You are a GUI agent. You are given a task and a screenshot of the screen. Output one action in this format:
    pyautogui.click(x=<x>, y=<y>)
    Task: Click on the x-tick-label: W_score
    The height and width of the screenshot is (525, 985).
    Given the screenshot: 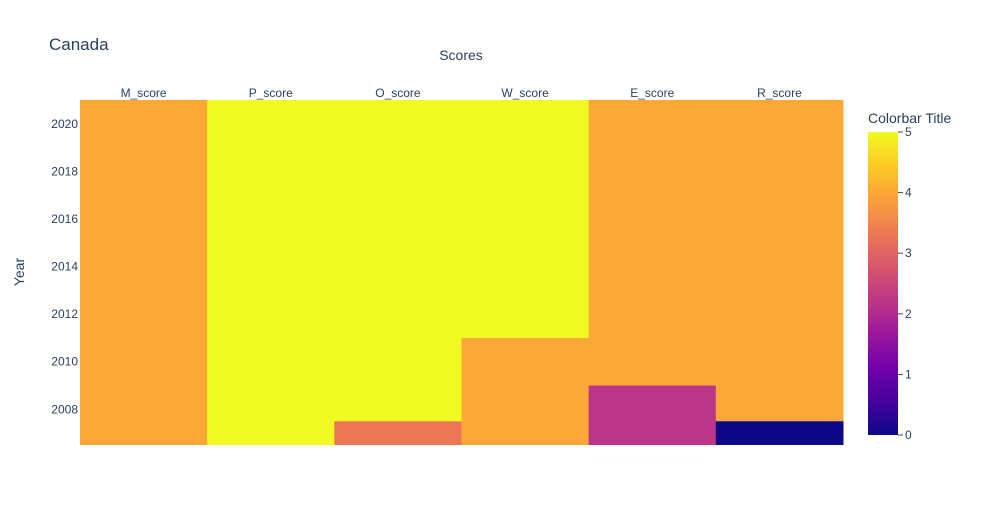 What is the action you would take?
    pyautogui.click(x=525, y=93)
    